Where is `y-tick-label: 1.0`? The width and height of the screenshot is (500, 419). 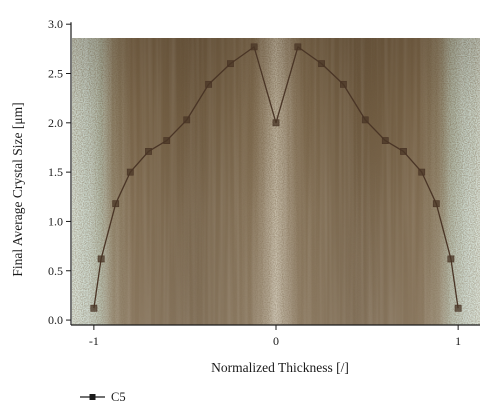
y-tick-label: 1.0 is located at coordinates (55, 221).